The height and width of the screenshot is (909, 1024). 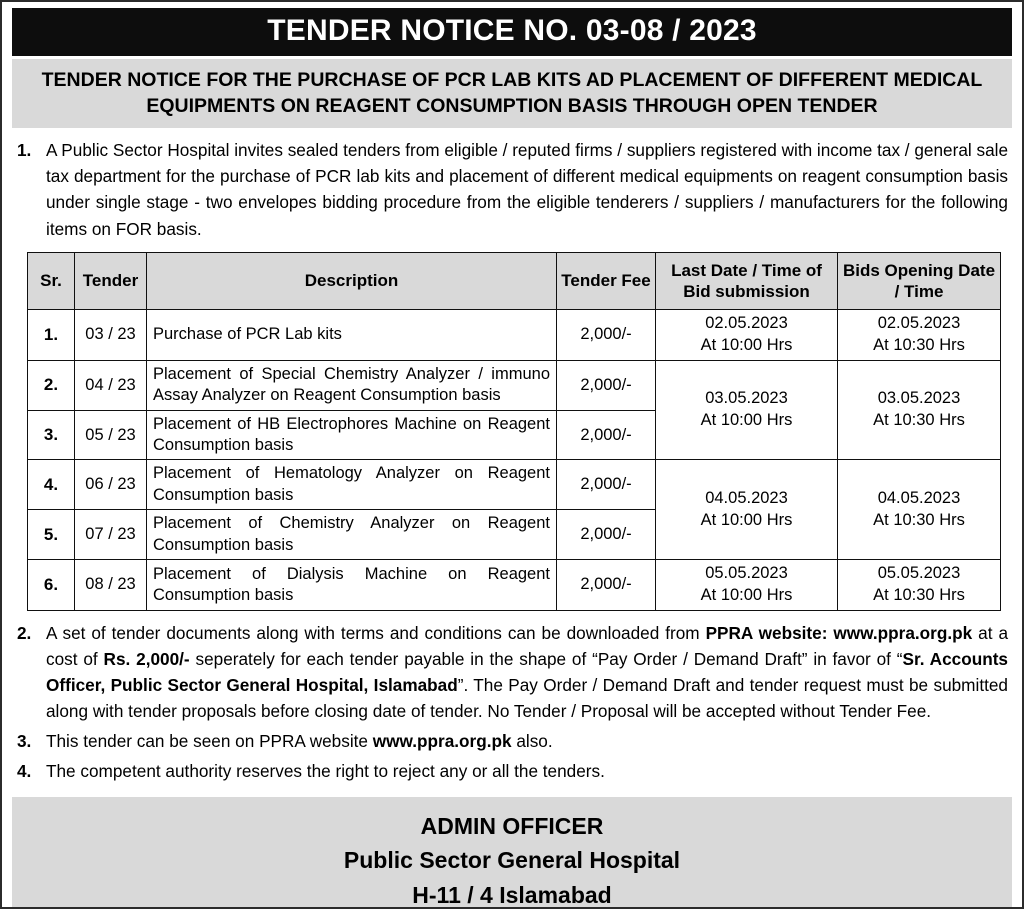 What do you see at coordinates (110, 485) in the screenshot?
I see `cell-tender-number: 06 / 23` at bounding box center [110, 485].